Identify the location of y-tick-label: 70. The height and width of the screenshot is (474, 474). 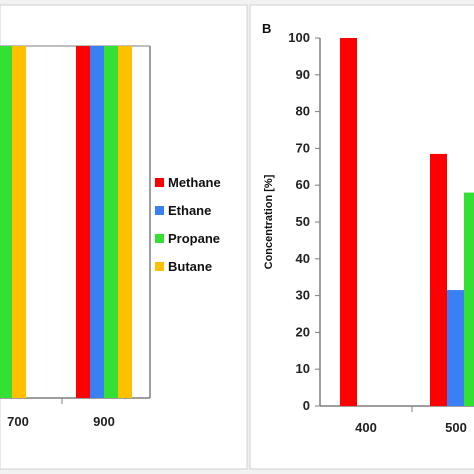
(303, 147).